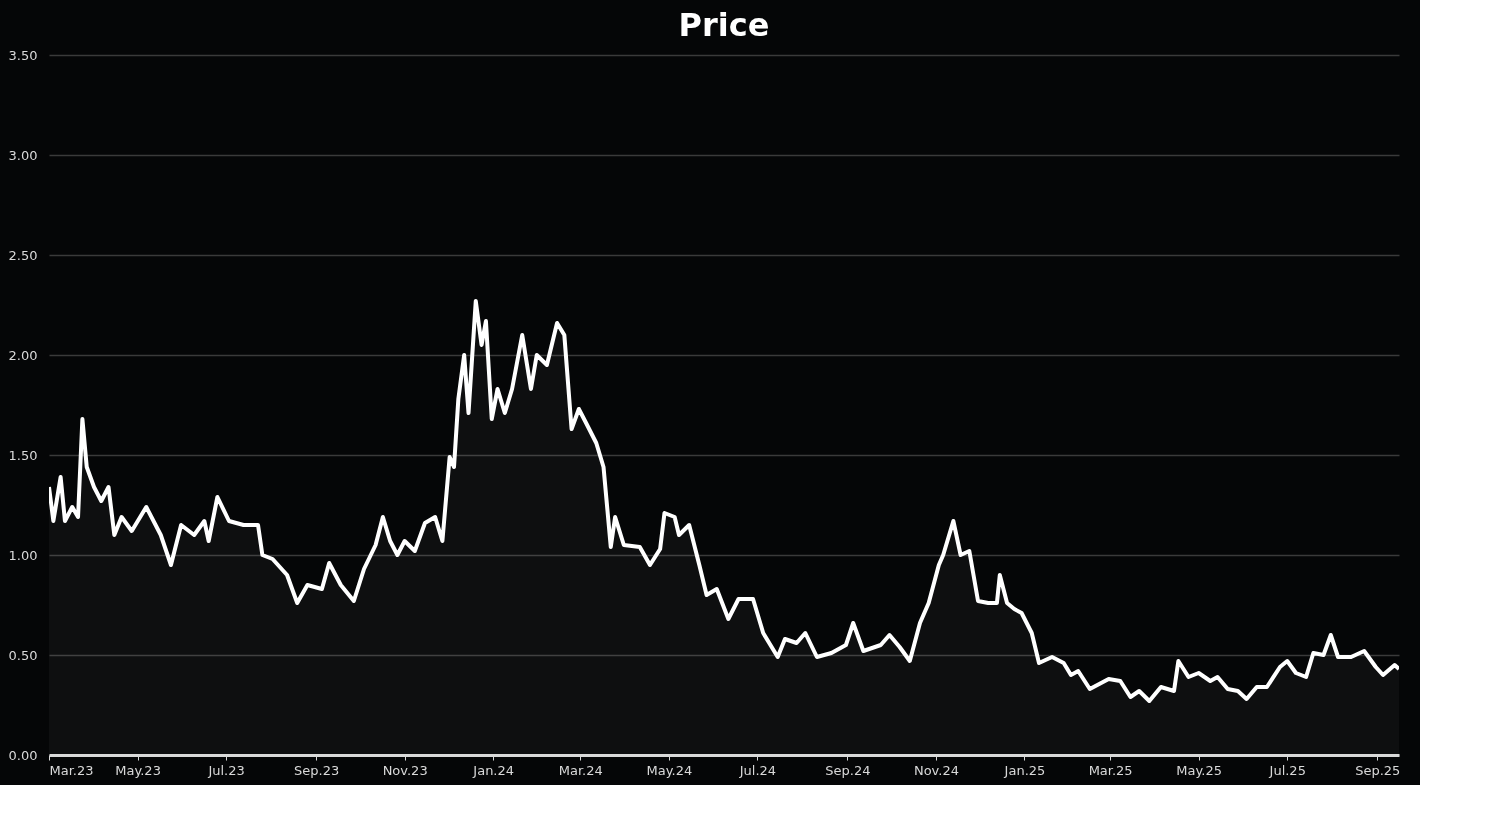  I want to click on x-tick-label: Mar.25, so click(1110, 770).